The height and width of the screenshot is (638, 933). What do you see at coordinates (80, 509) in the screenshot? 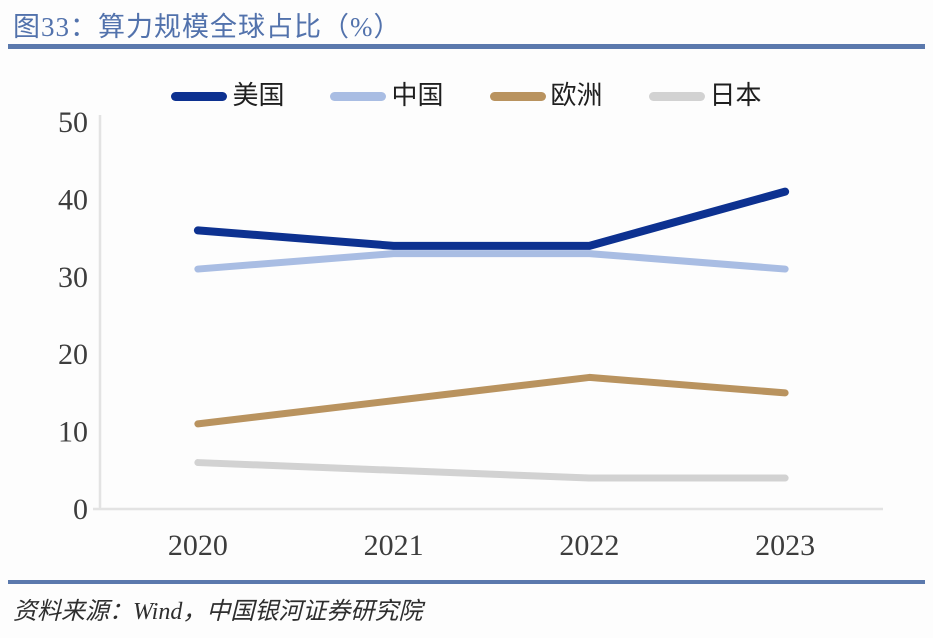
I see `y-tick-label-0: 0` at bounding box center [80, 509].